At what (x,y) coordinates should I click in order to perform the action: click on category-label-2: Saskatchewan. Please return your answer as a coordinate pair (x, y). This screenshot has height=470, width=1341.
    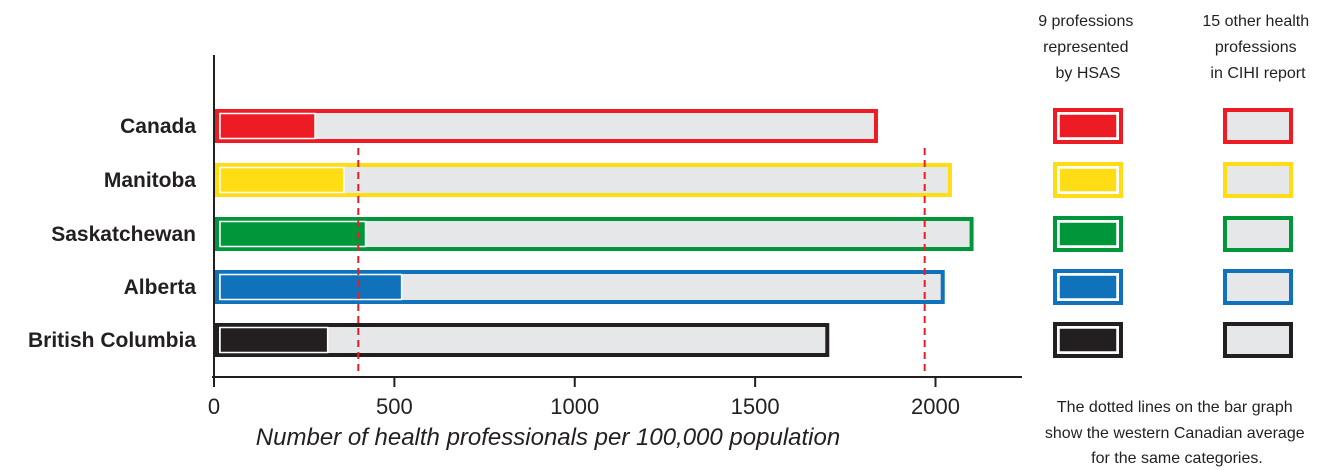
    Looking at the image, I should click on (123, 234).